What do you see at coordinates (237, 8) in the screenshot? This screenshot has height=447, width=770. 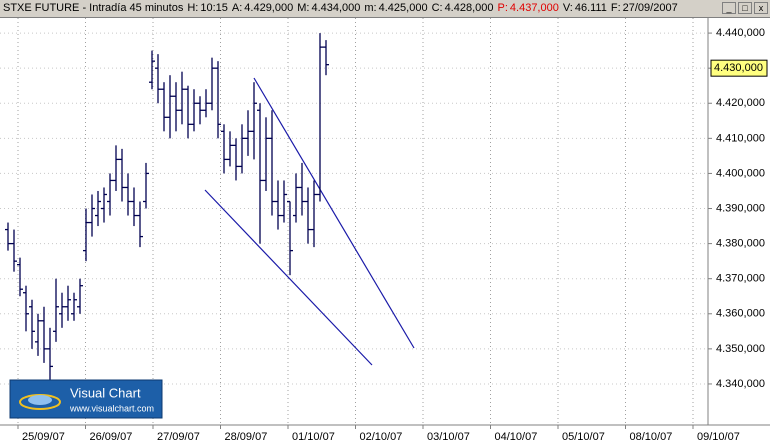 I see `header-field-label: A:` at bounding box center [237, 8].